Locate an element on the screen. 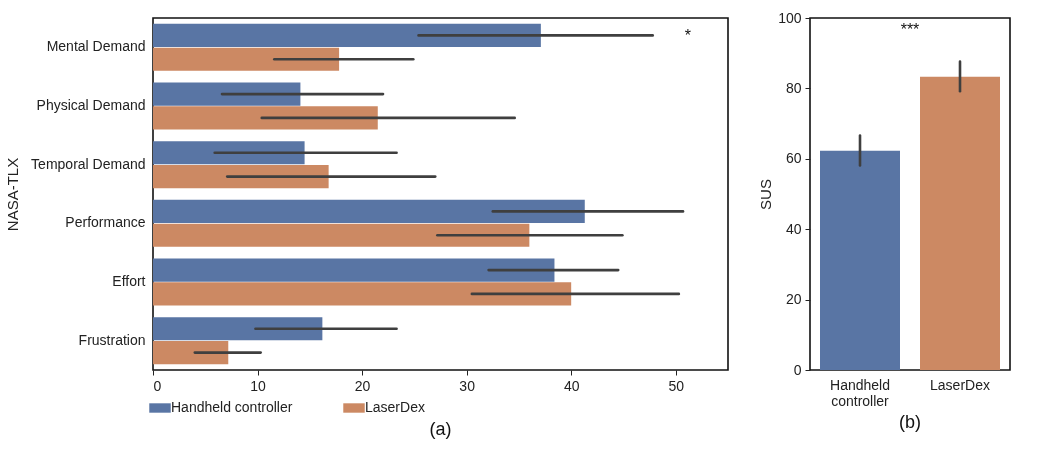 The height and width of the screenshot is (468, 1060). x-tick-label: 30 is located at coordinates (467, 385).